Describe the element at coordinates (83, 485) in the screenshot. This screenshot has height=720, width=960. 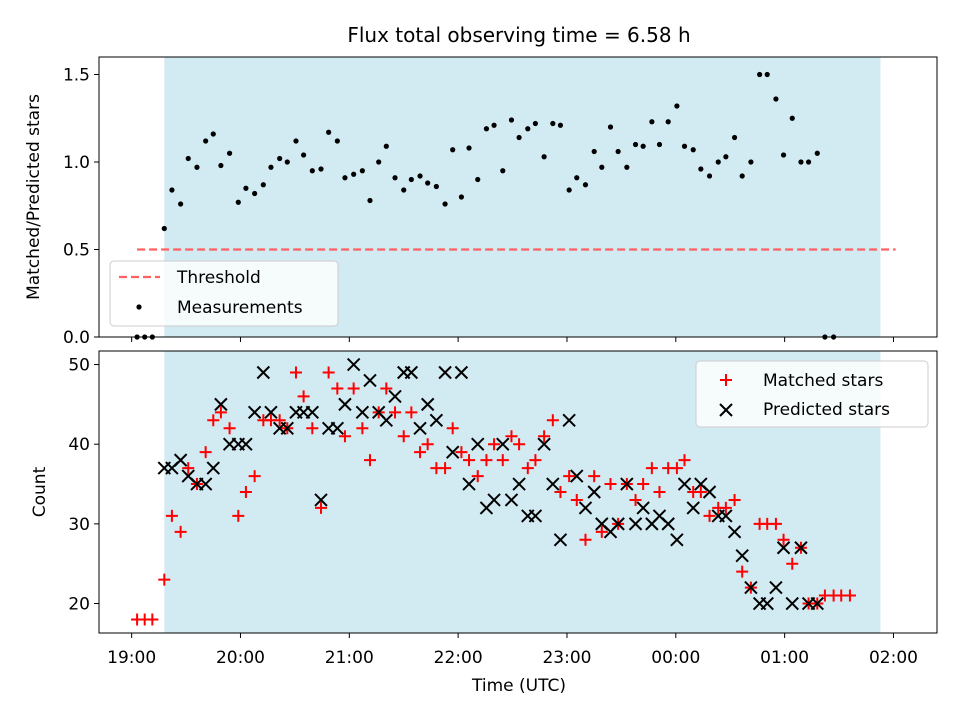
I see `count-y-ticks: 20 30 40 50` at that location.